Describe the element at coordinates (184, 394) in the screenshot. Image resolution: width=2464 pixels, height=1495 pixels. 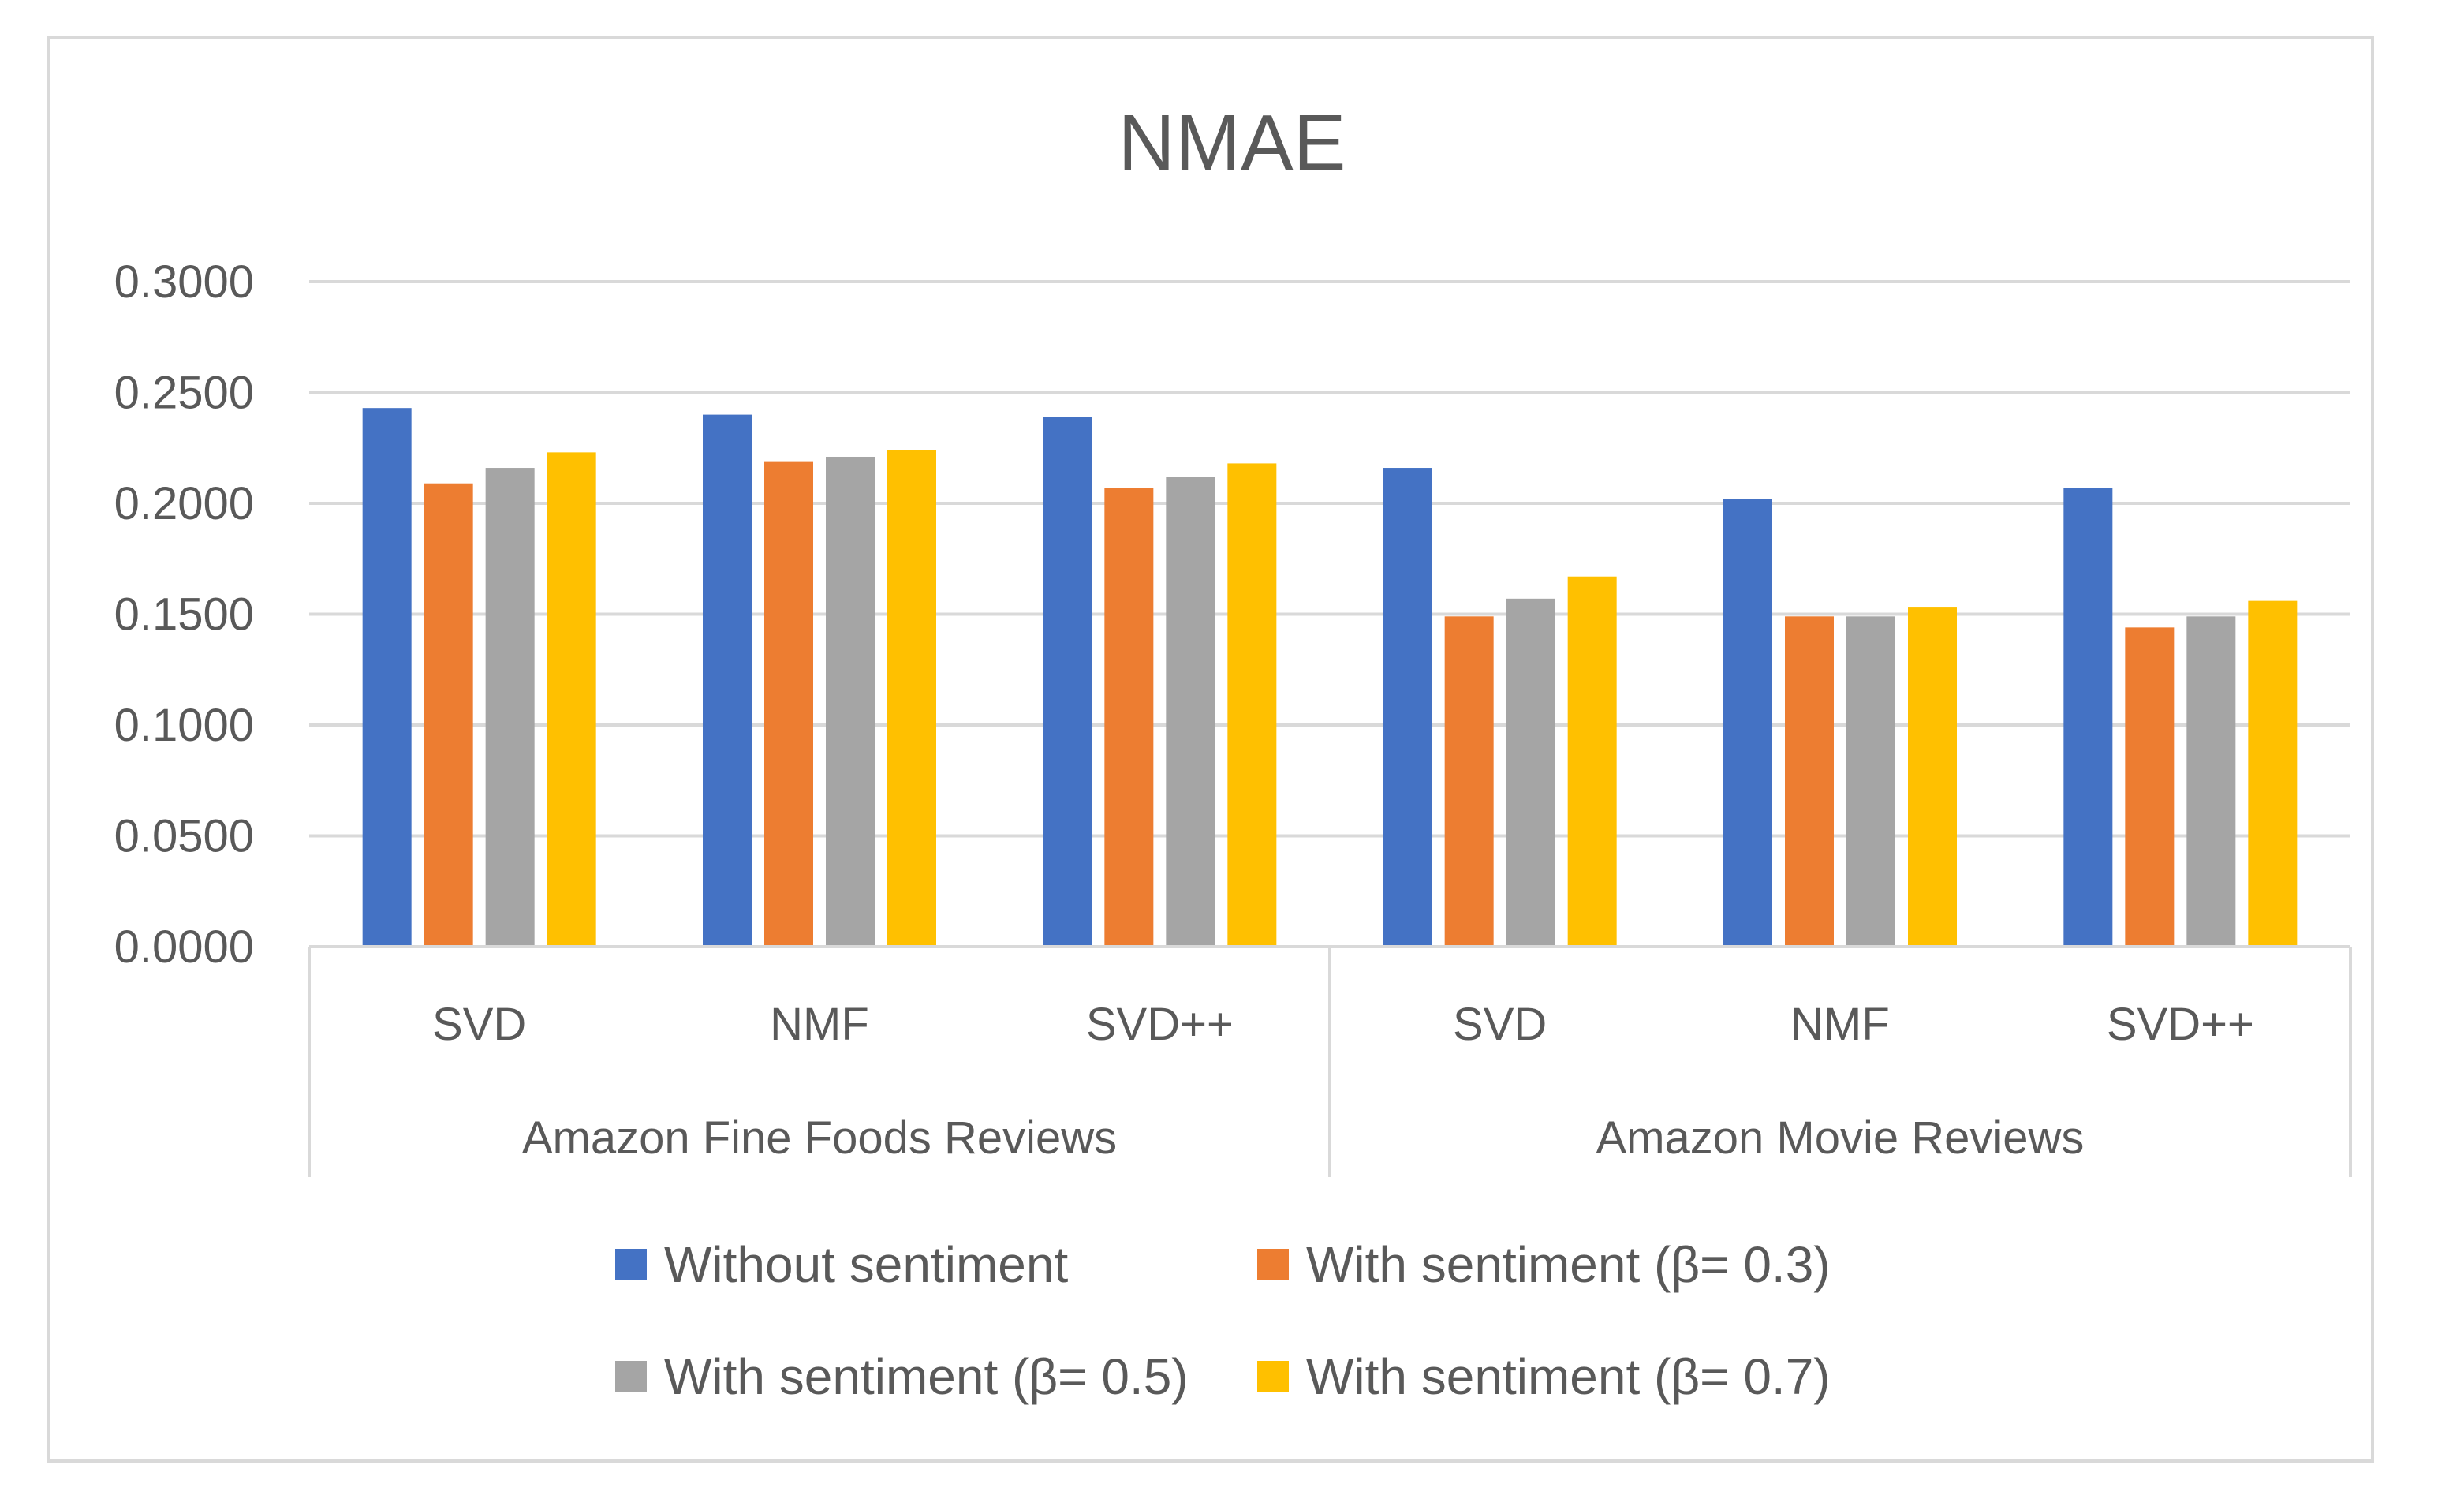
I see `y-tick-label: 0.2500` at that location.